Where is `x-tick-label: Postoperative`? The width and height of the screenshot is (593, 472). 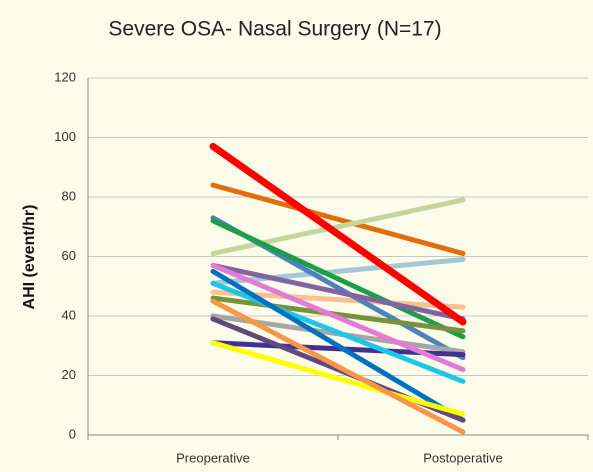
x-tick-label: Postoperative is located at coordinates (463, 457).